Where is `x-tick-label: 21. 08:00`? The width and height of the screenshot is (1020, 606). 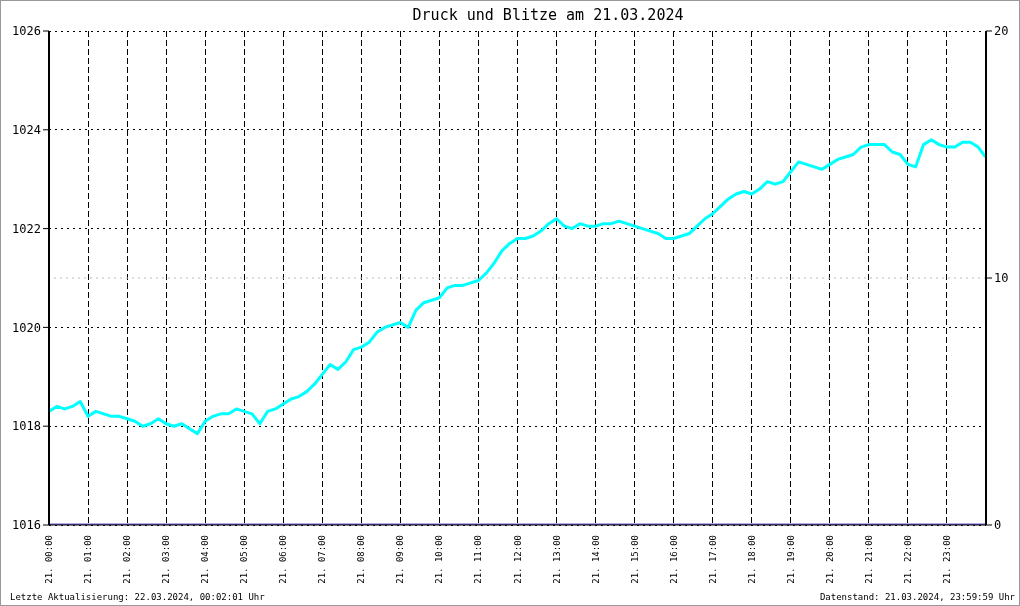
x-tick-label: 21. 08:00 is located at coordinates (361, 559).